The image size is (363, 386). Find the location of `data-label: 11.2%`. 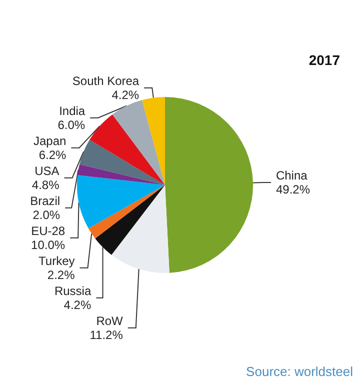

data-label: 11.2% is located at coordinates (107, 335).